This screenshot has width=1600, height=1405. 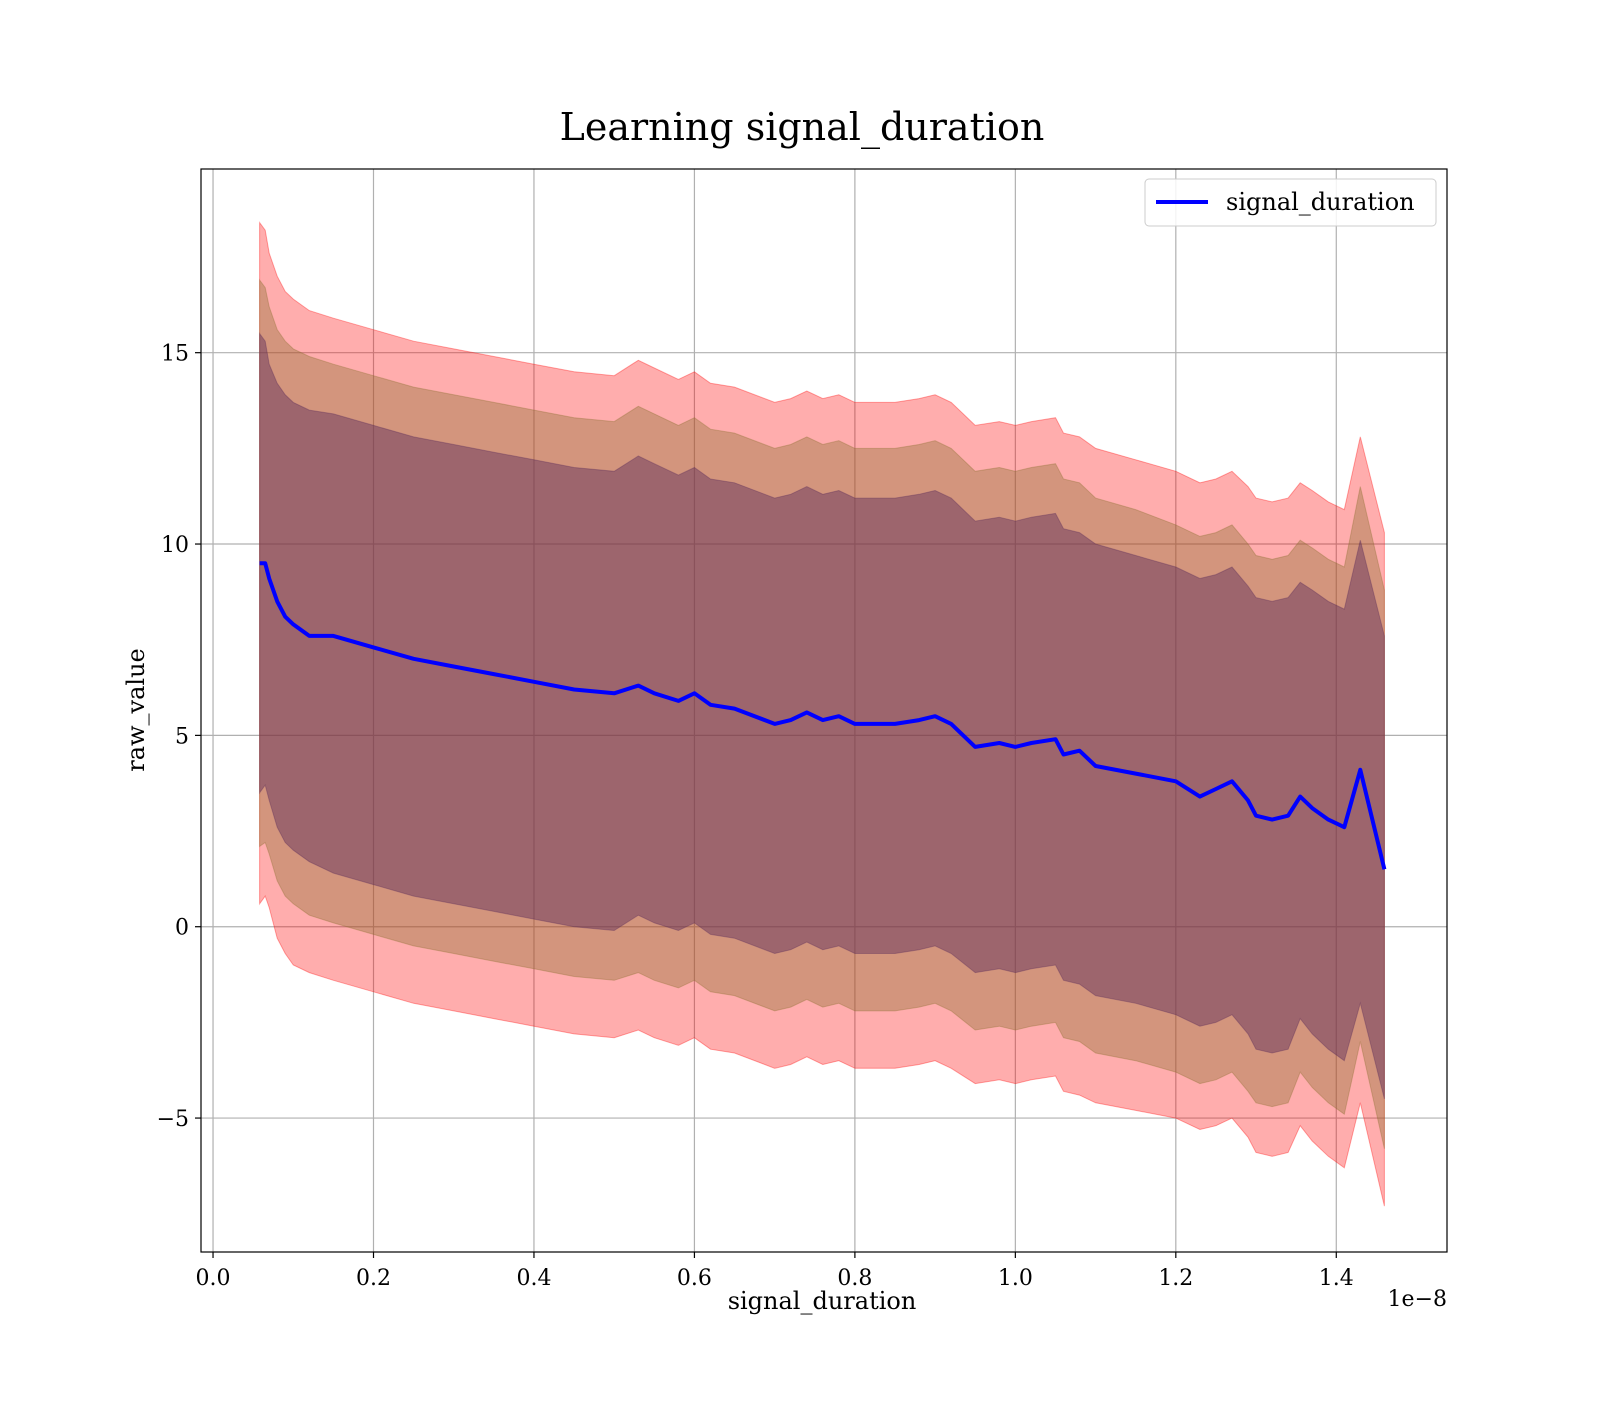 I want to click on y-tick-label: 0, so click(x=182, y=928).